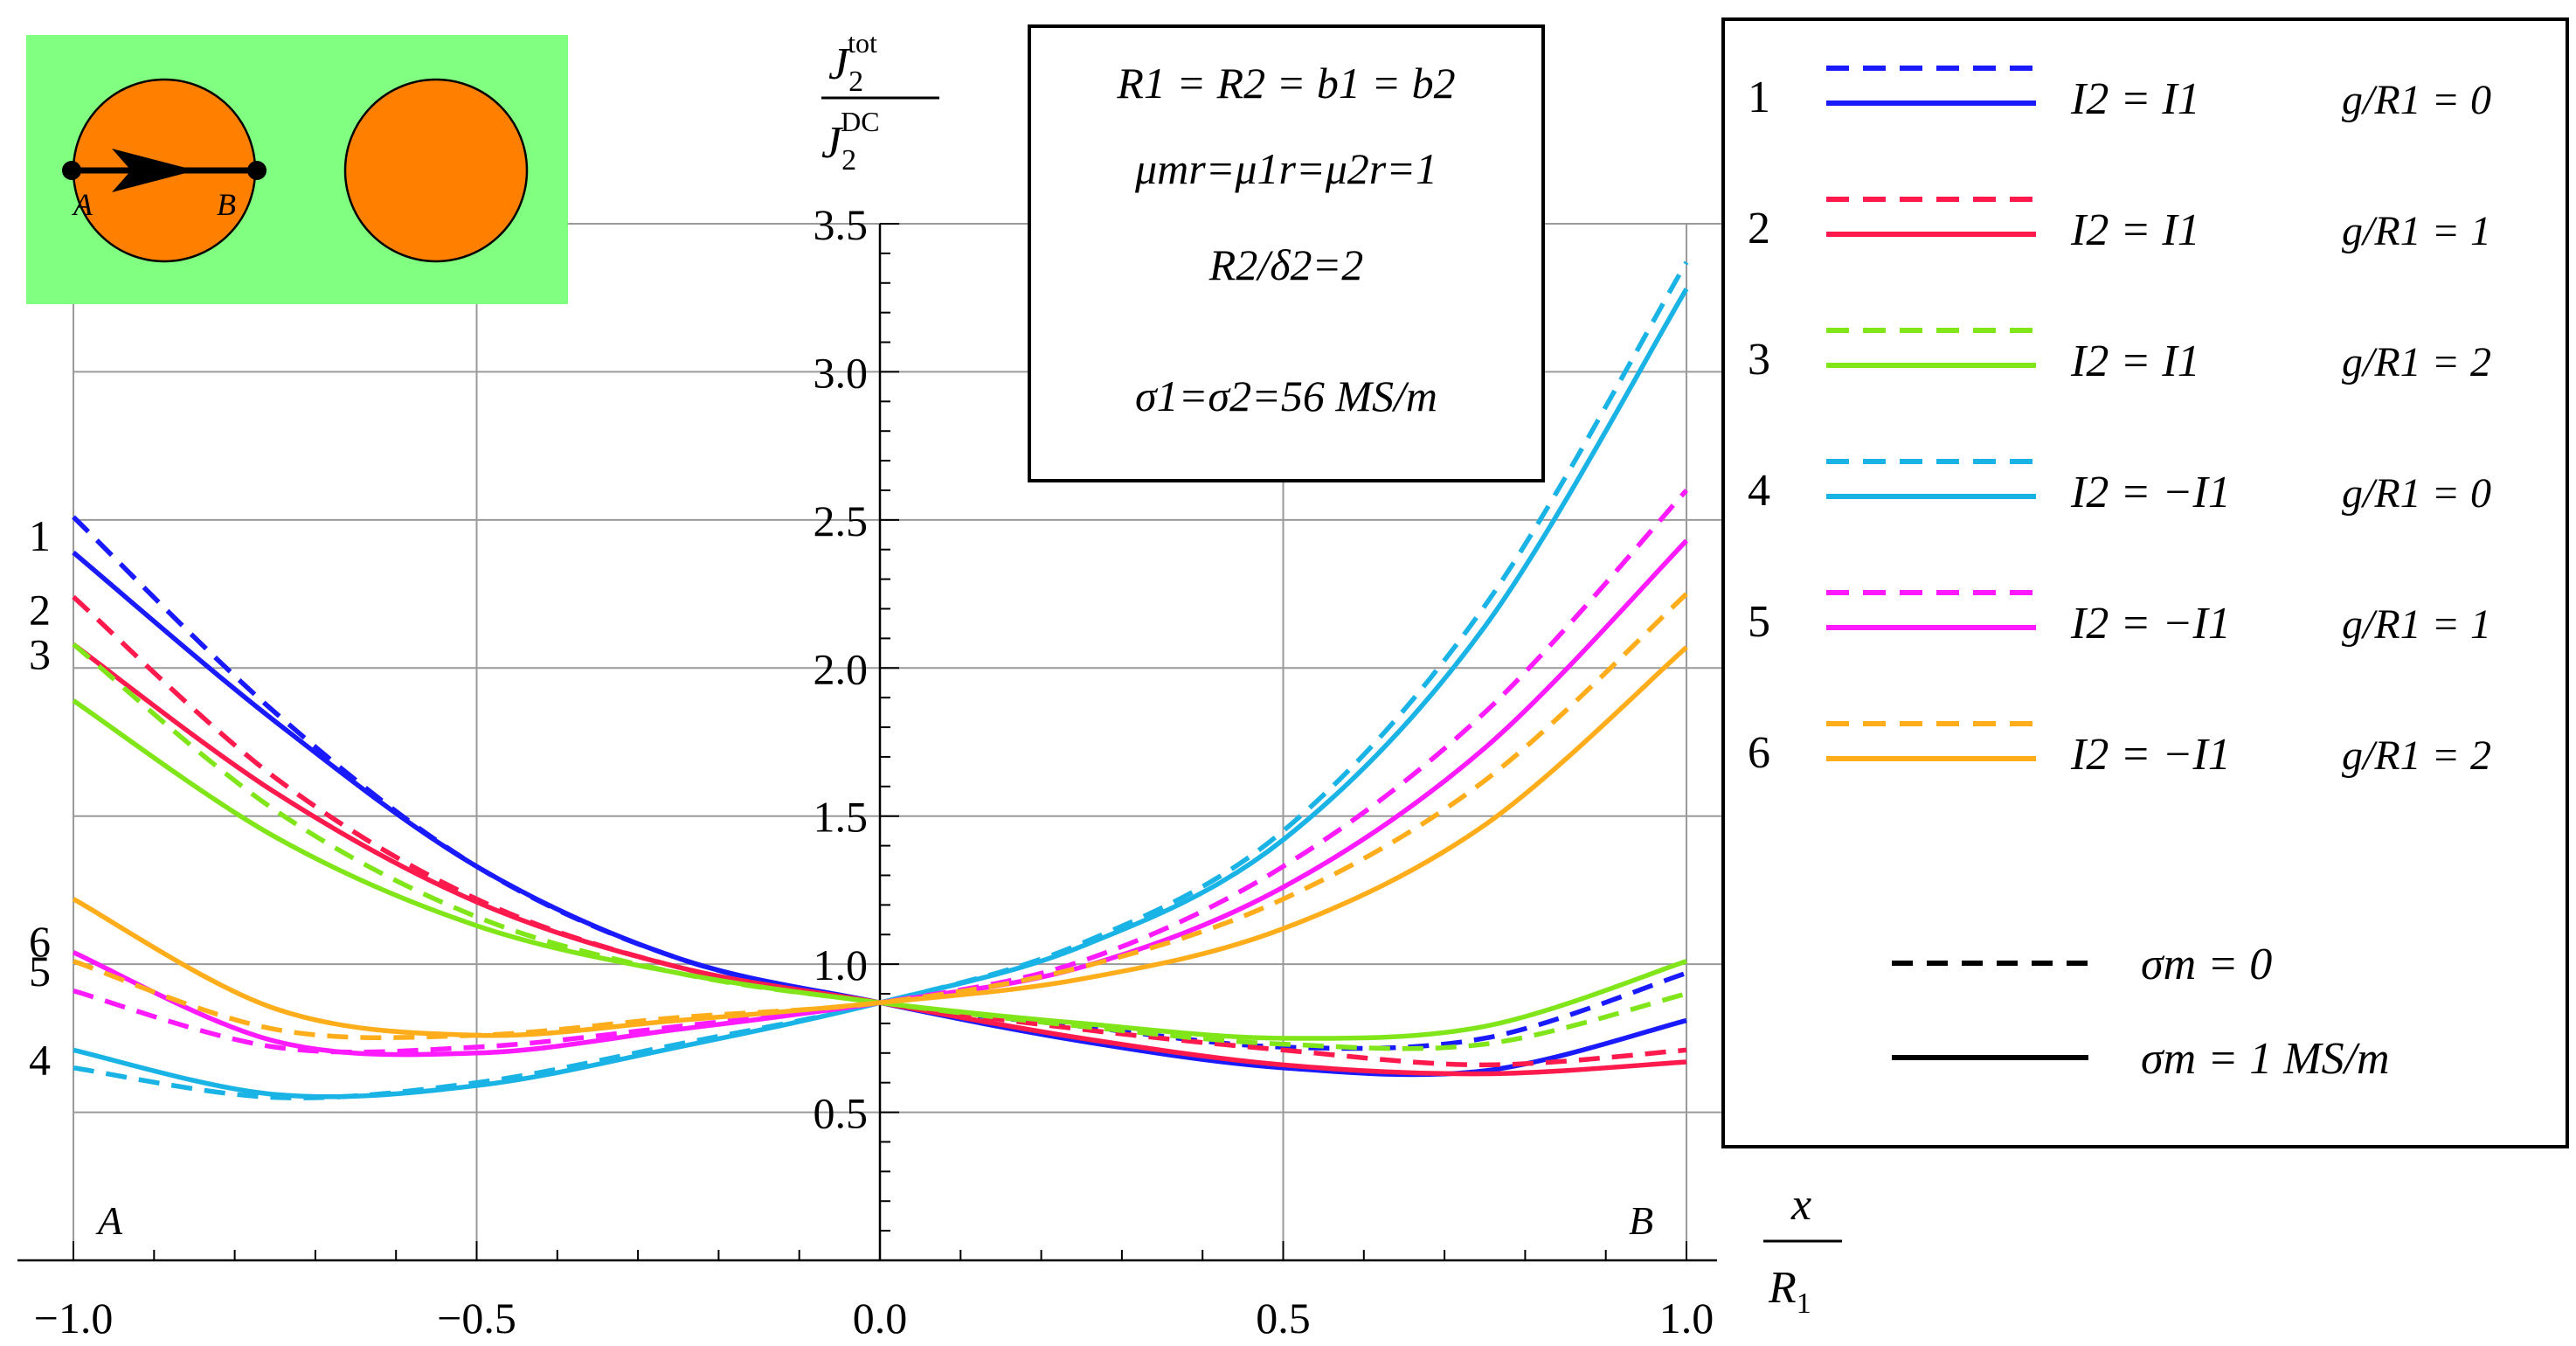 This screenshot has width=2576, height=1346. I want to click on info-line-4: σ1=σ2=56 MS/m, so click(1286, 395).